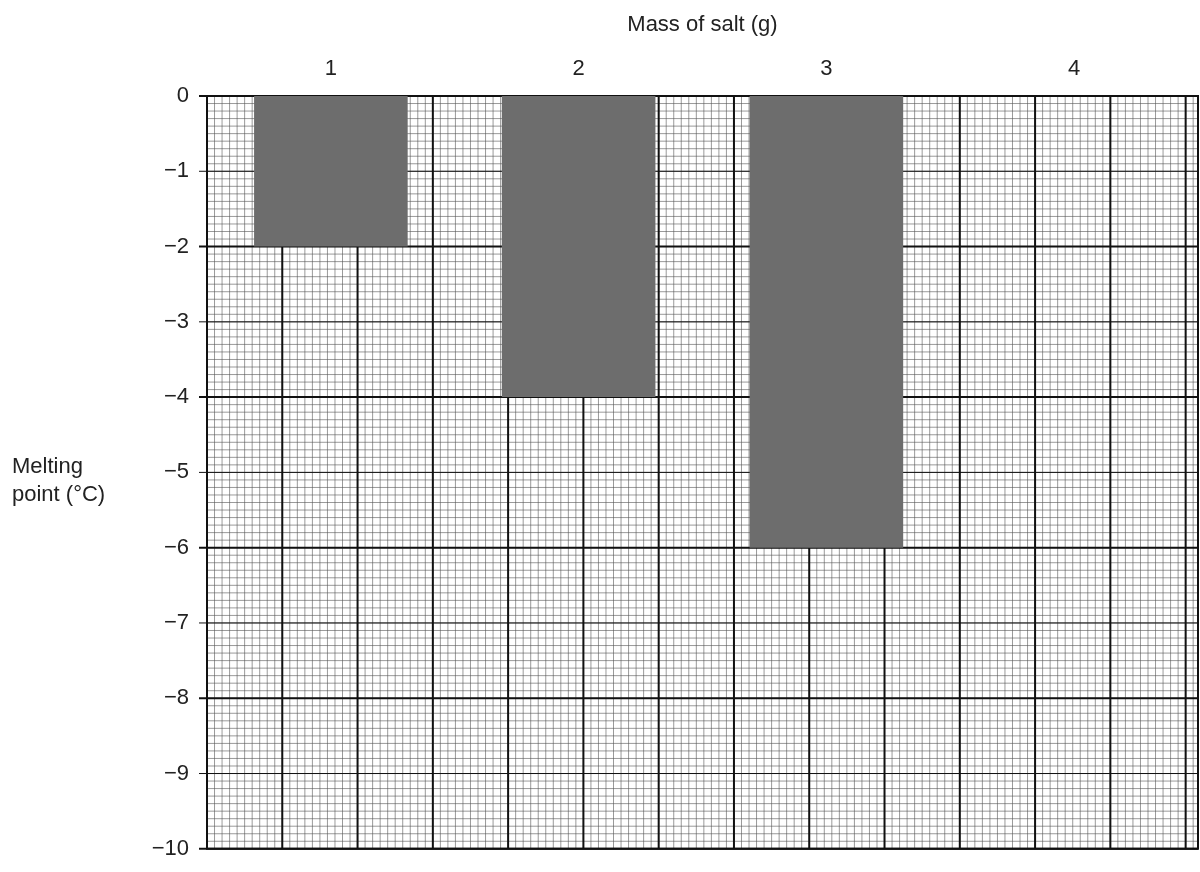 Image resolution: width=1200 pixels, height=872 pixels. Describe the element at coordinates (176, 471) in the screenshot. I see `y-tick-label: −5` at that location.